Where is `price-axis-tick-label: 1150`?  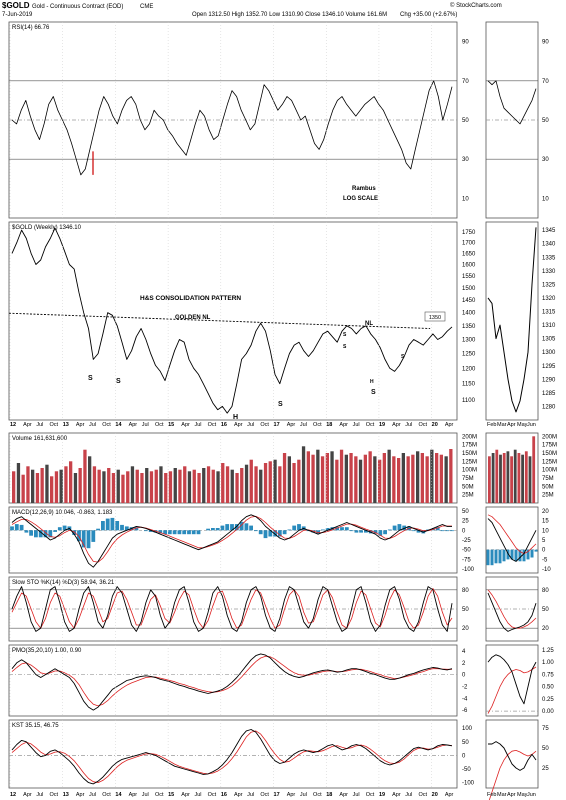 price-axis-tick-label: 1150 is located at coordinates (469, 385).